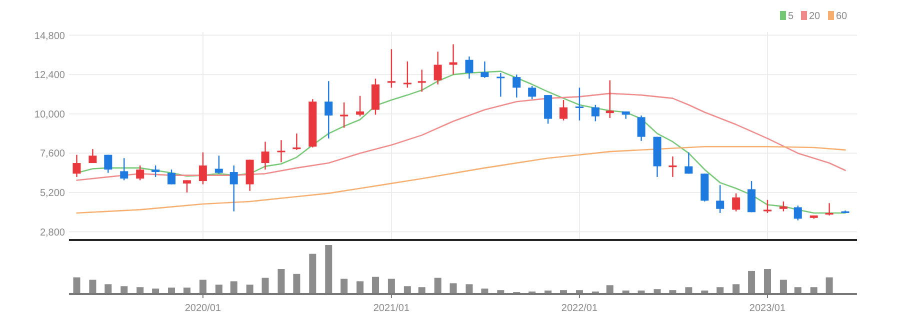 The image size is (899, 331). What do you see at coordinates (50, 36) in the screenshot?
I see `y-tick-label: 14,800` at bounding box center [50, 36].